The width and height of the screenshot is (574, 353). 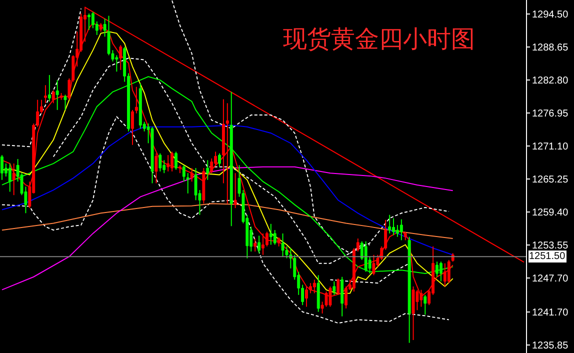 What do you see at coordinates (550, 312) in the screenshot?
I see `y-tick-label: 1241.70` at bounding box center [550, 312].